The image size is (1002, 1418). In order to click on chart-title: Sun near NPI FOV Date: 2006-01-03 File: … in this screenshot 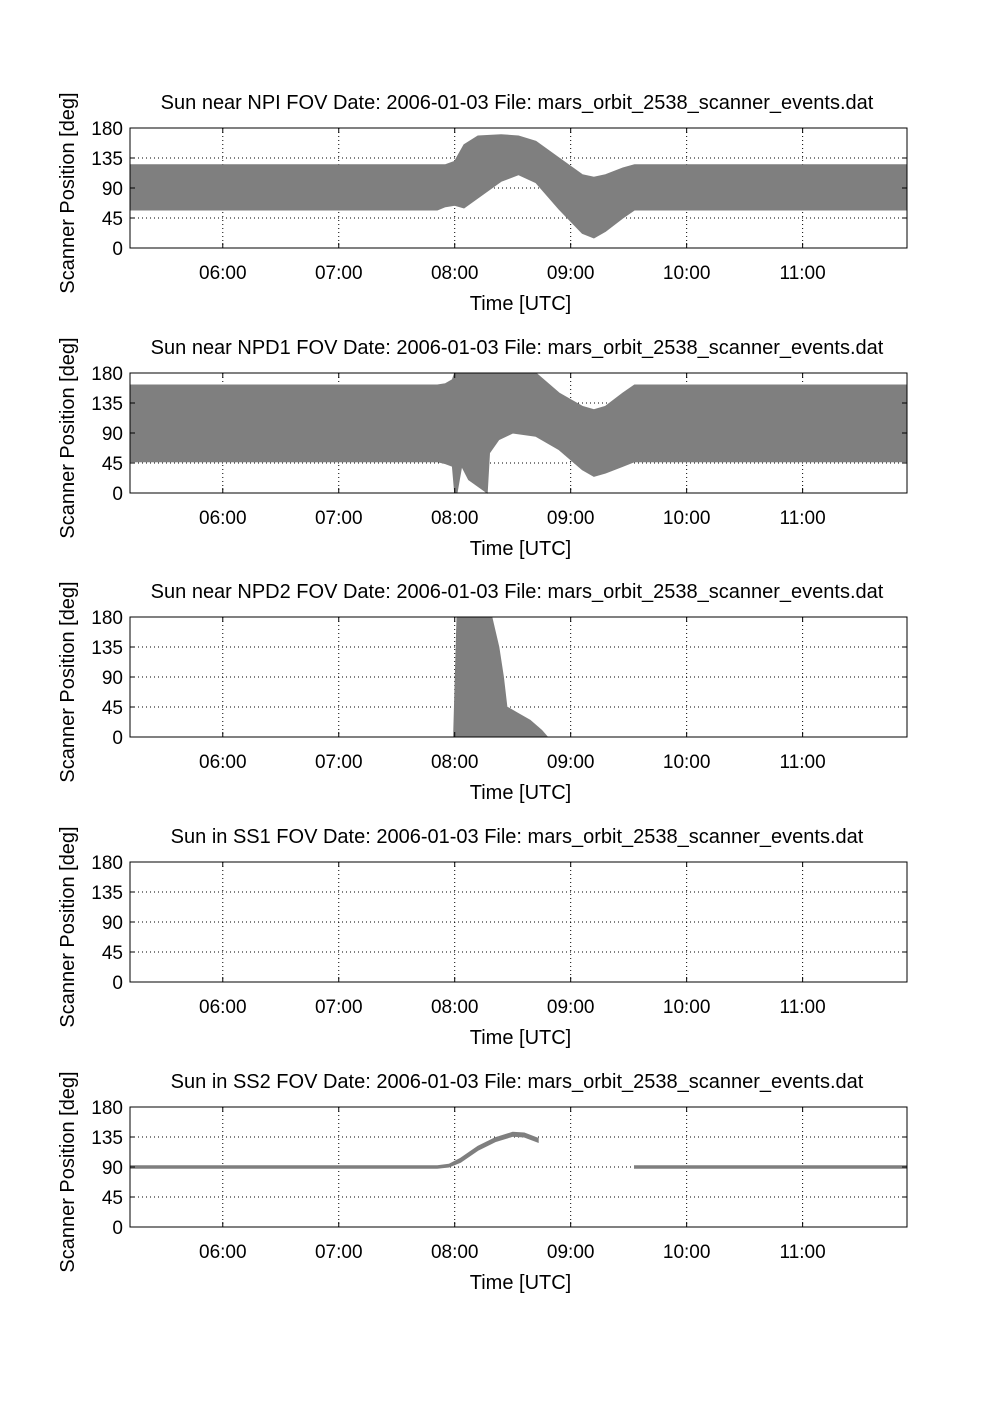, I will do `click(517, 103)`.